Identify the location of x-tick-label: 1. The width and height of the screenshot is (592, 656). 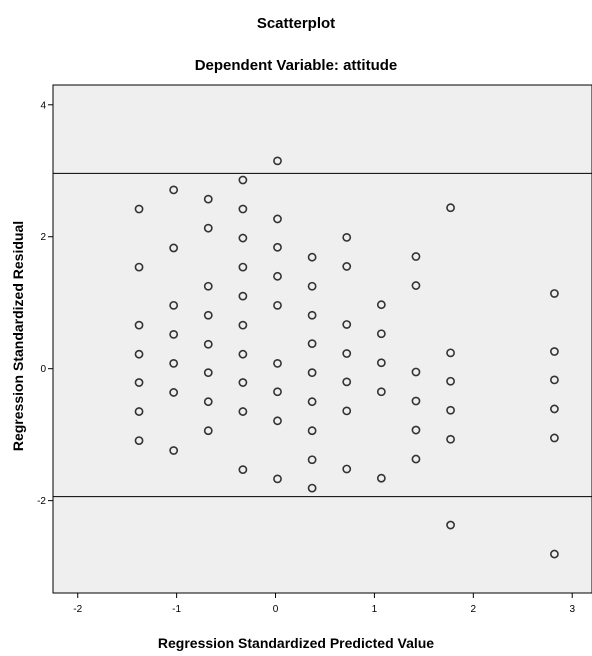
(375, 609).